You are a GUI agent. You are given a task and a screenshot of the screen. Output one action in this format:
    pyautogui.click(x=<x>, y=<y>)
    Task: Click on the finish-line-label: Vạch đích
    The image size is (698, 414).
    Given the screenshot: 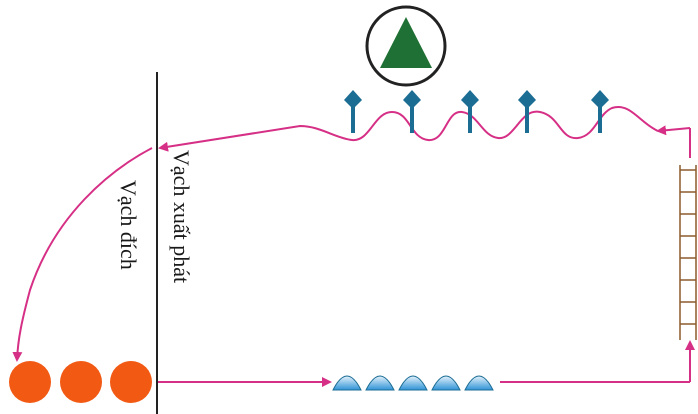 What is the action you would take?
    pyautogui.click(x=128, y=225)
    